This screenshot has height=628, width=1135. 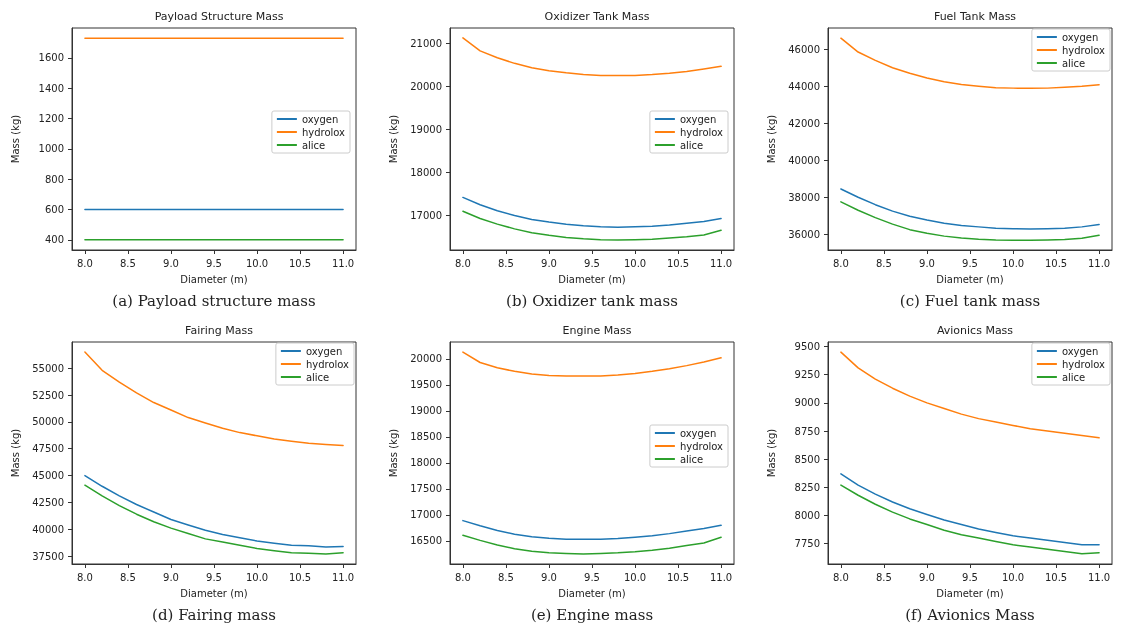 I want to click on y-tick-label: 42500, so click(x=48, y=502).